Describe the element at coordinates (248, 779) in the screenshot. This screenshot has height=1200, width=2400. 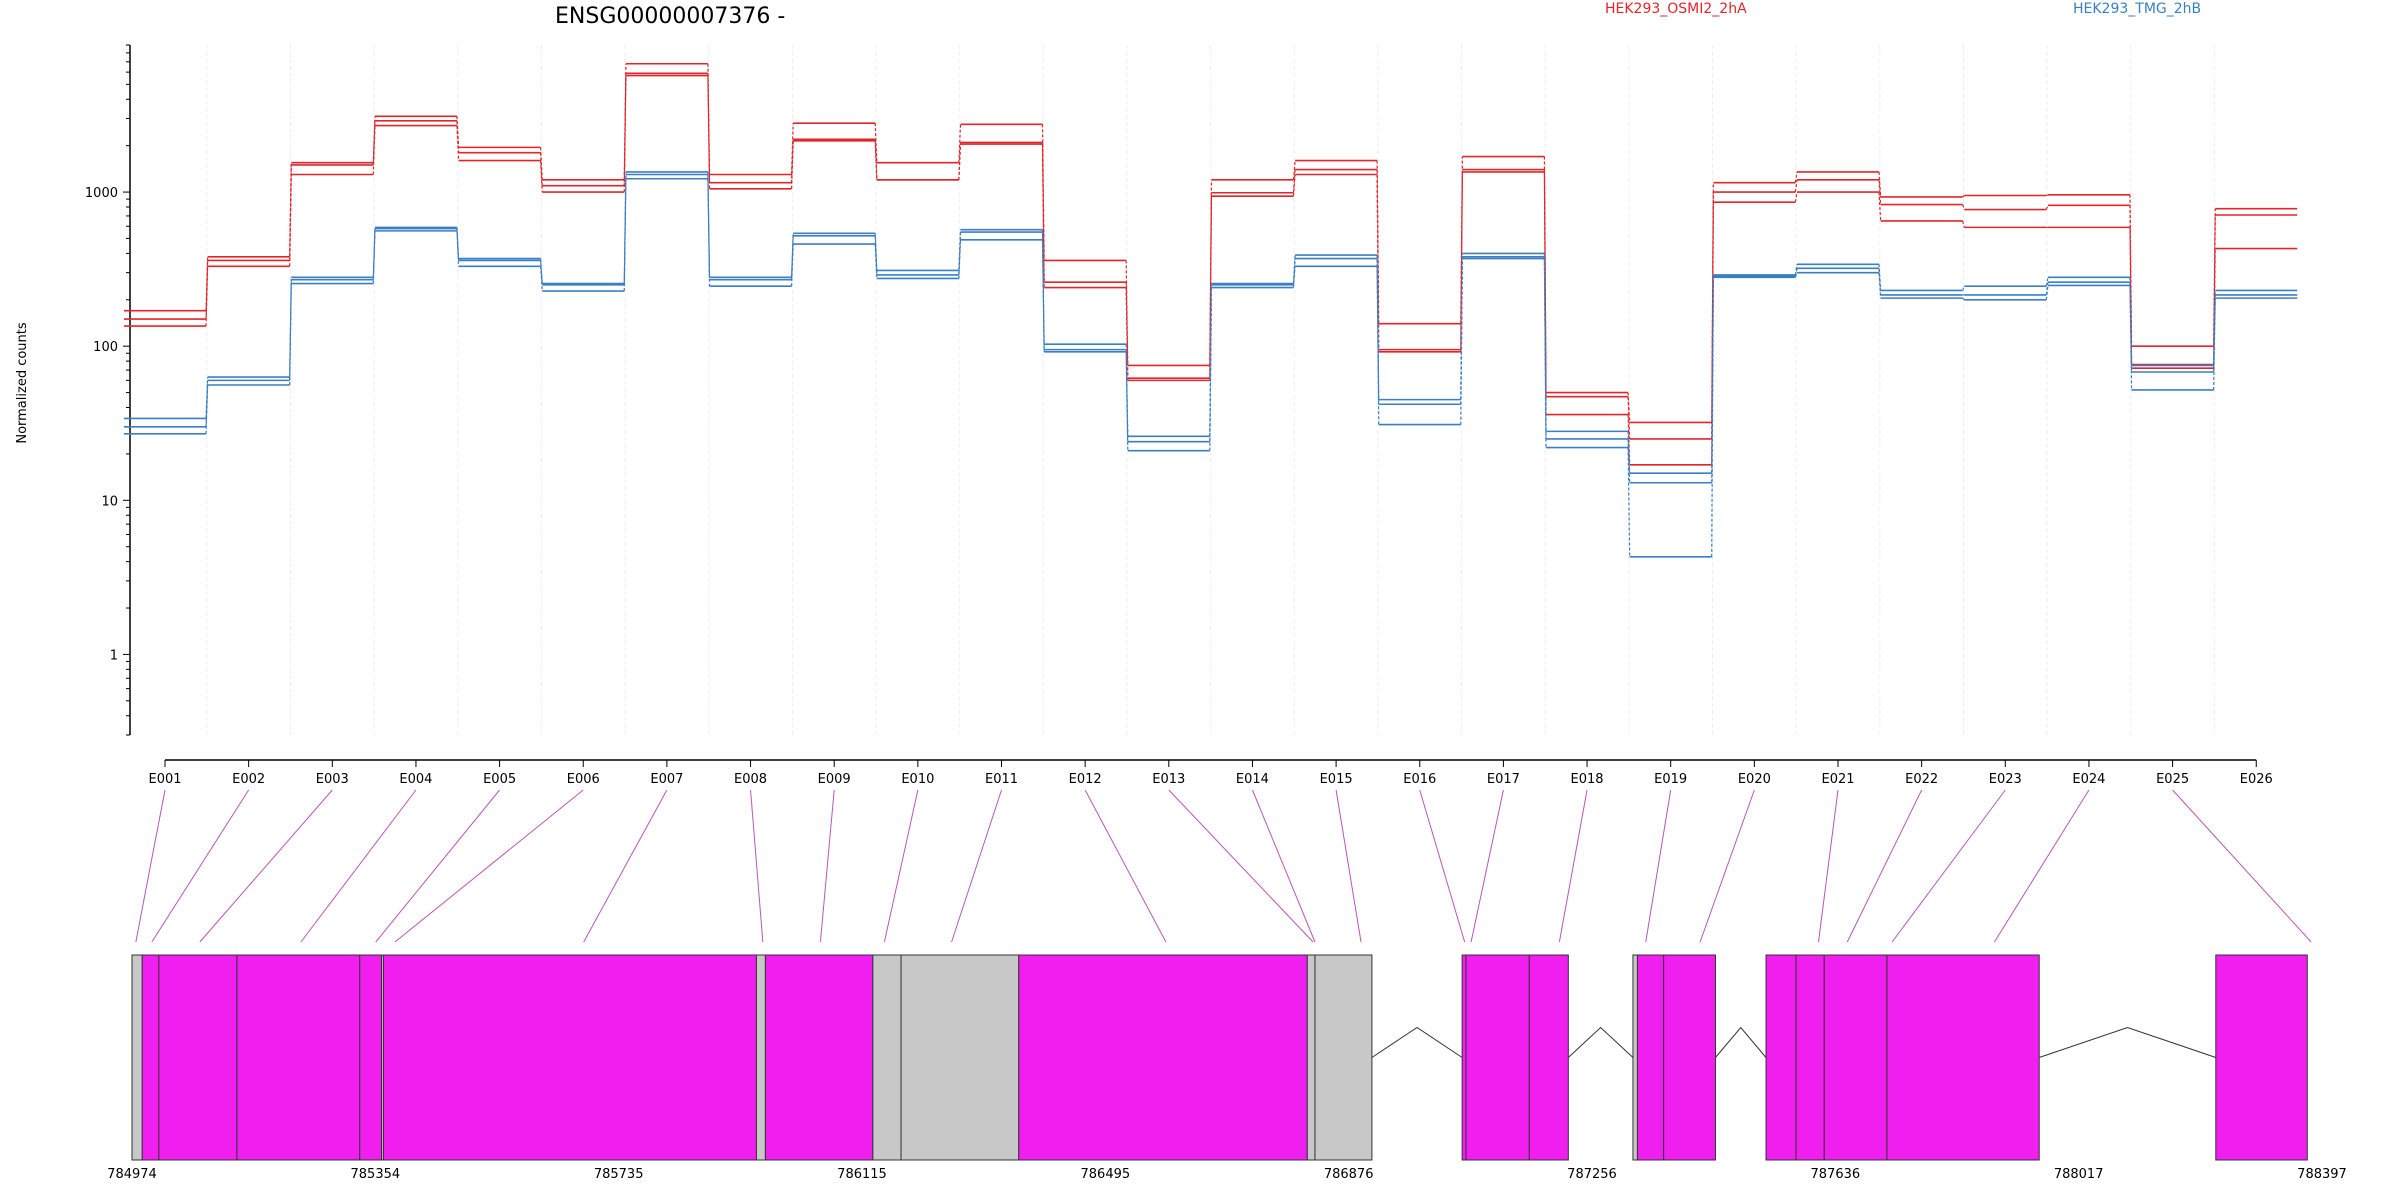
I see `x-tick-label: E002` at that location.